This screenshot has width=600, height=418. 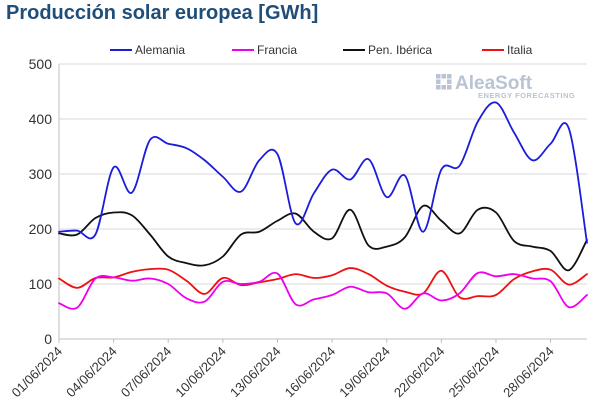 I want to click on x-tick-label: 28/06/2024, so click(x=528, y=372).